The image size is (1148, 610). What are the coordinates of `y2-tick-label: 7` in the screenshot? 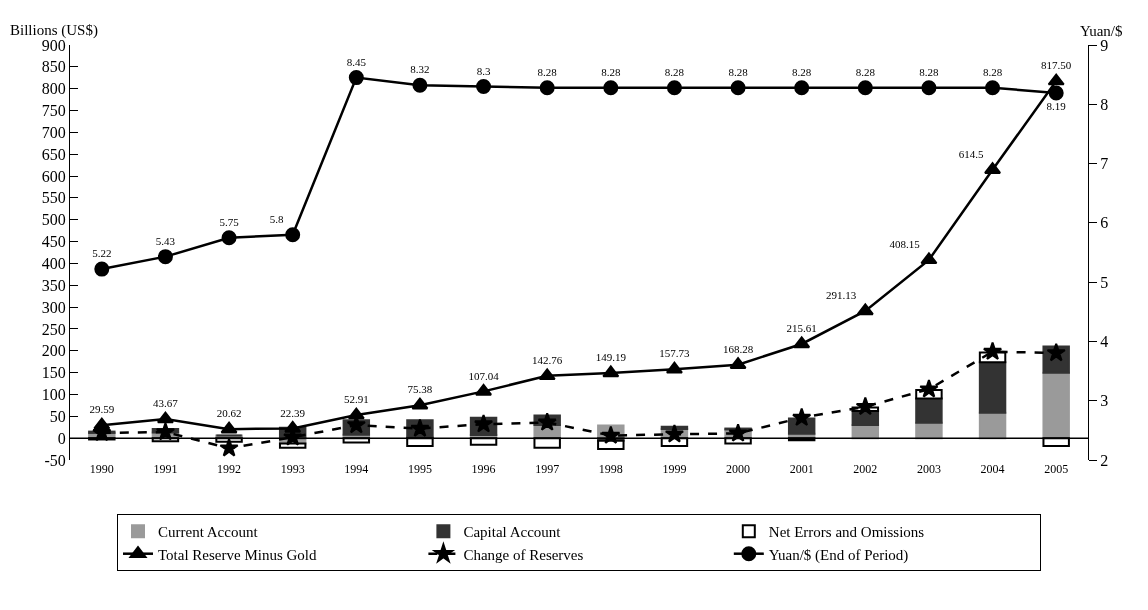 It's located at (1104, 164).